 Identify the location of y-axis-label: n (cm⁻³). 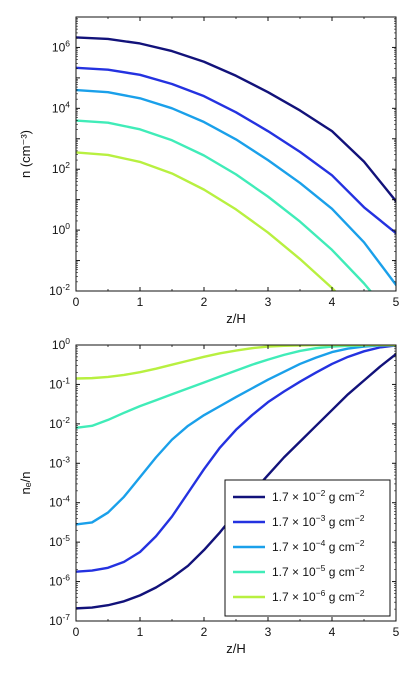
(25, 154).